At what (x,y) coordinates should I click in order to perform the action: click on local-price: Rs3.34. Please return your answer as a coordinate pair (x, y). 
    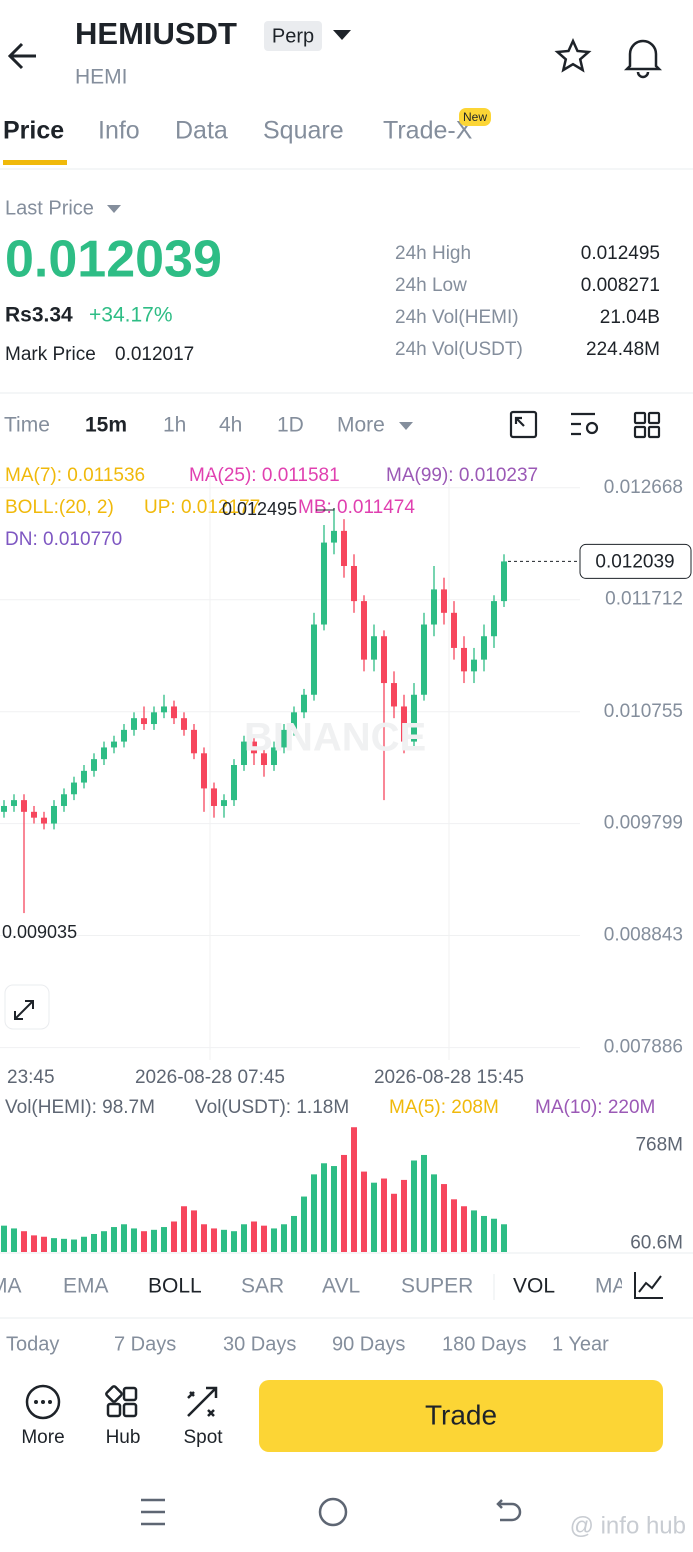
    Looking at the image, I should click on (39, 315).